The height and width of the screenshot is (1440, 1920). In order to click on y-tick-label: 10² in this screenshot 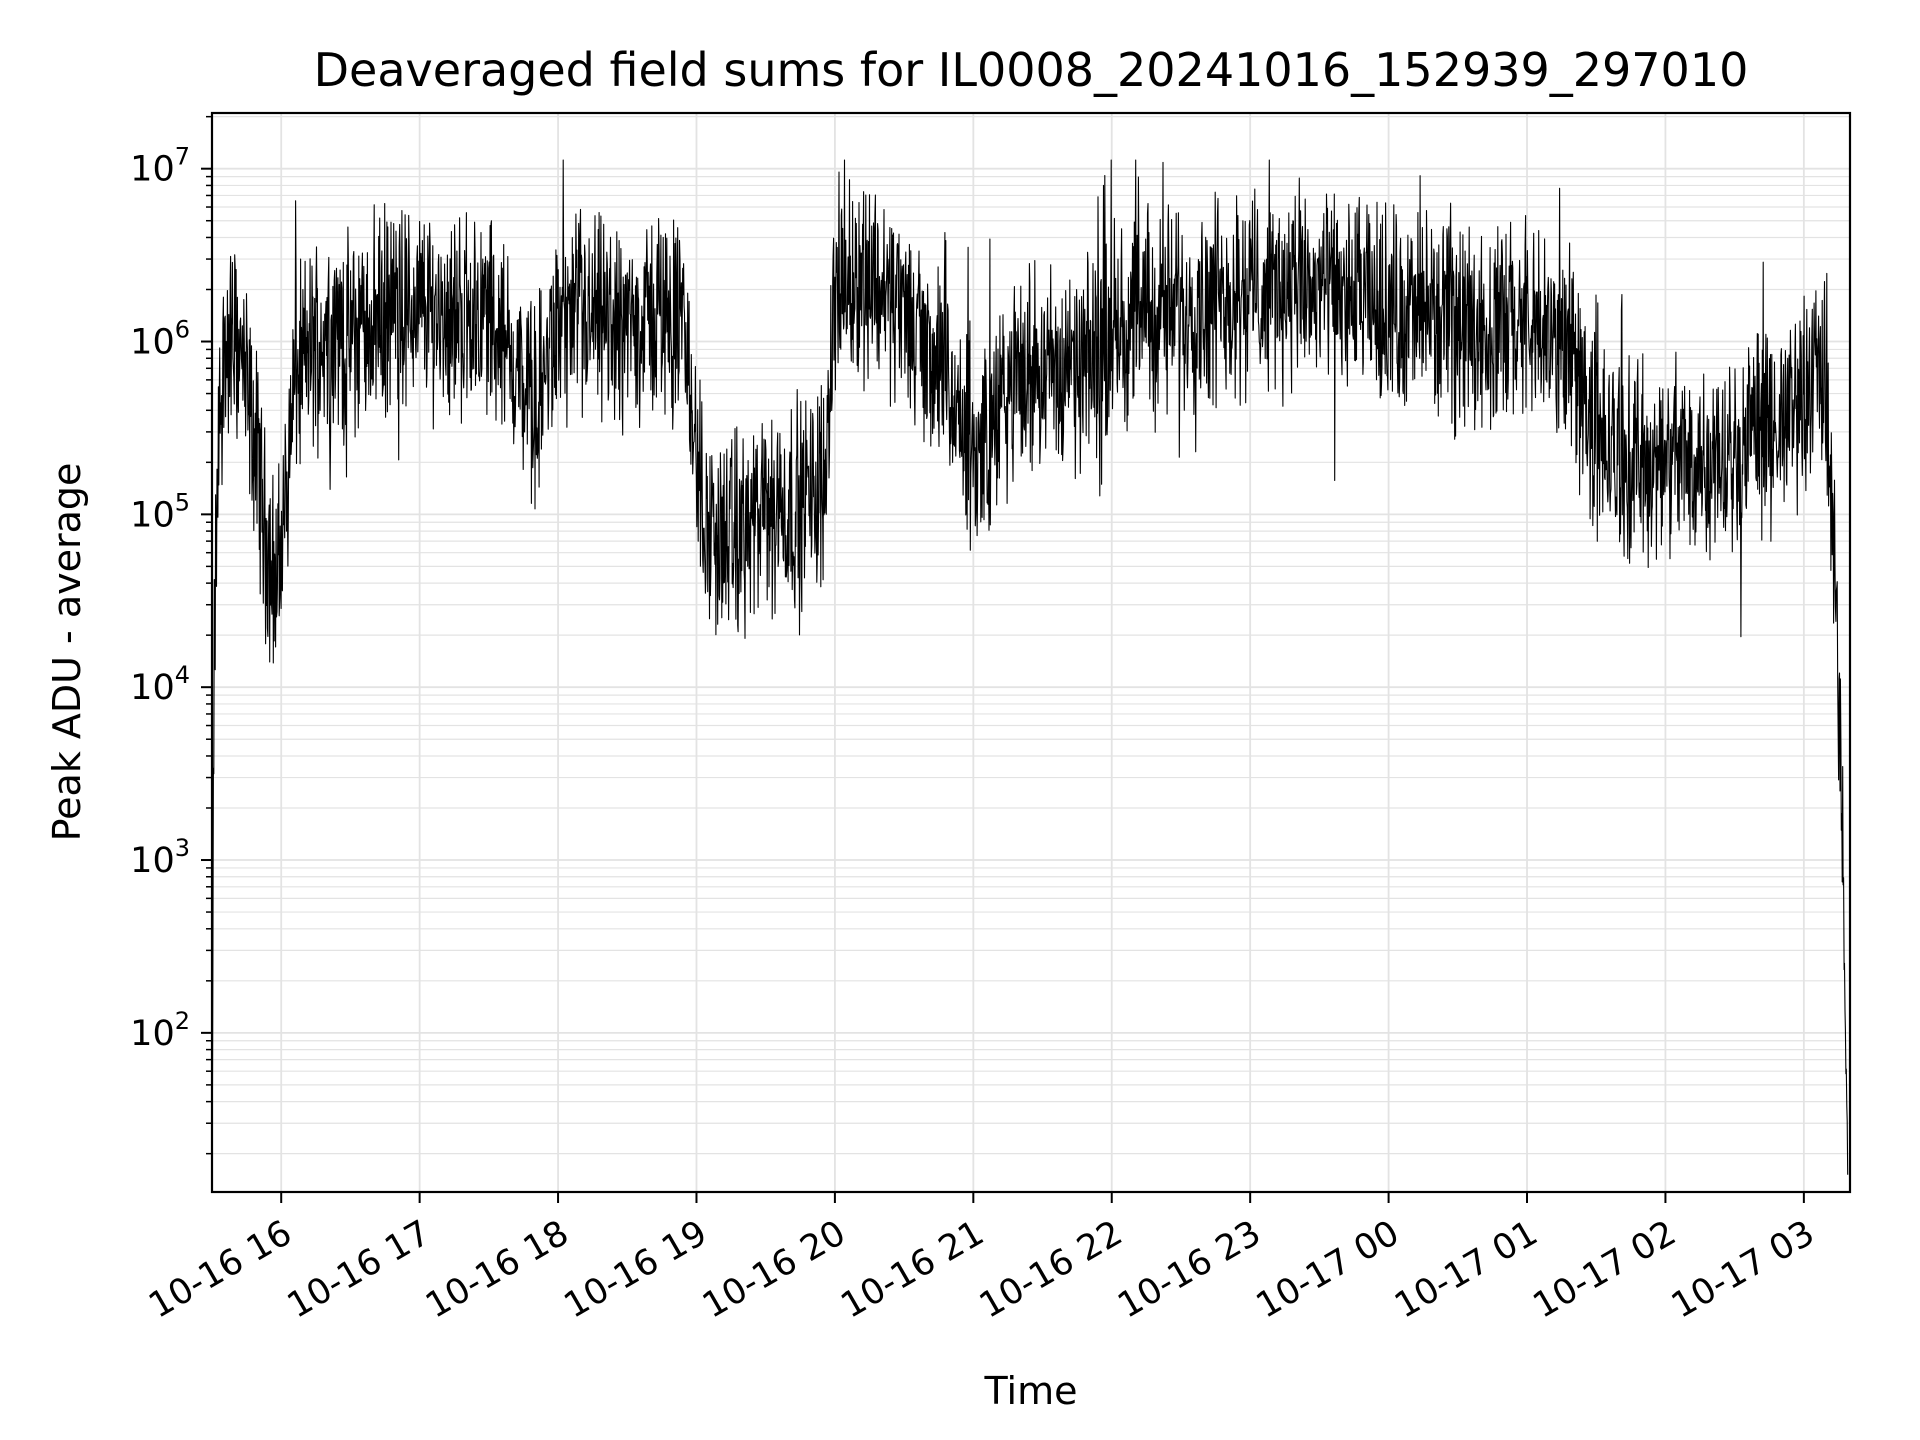, I will do `click(160, 1030)`.